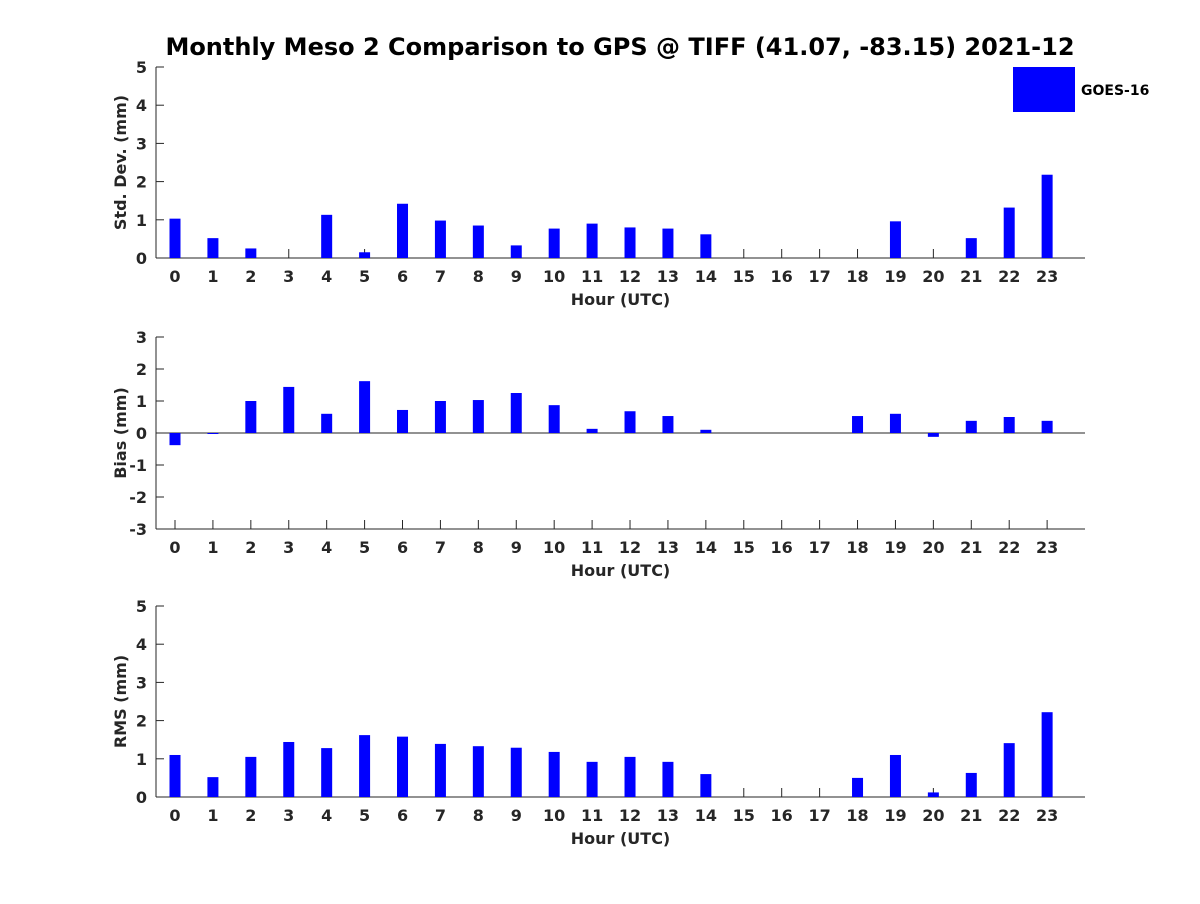 Image resolution: width=1200 pixels, height=904 pixels. Describe the element at coordinates (1115, 91) in the screenshot. I see `legend-label-goes-16: GOES-16` at that location.